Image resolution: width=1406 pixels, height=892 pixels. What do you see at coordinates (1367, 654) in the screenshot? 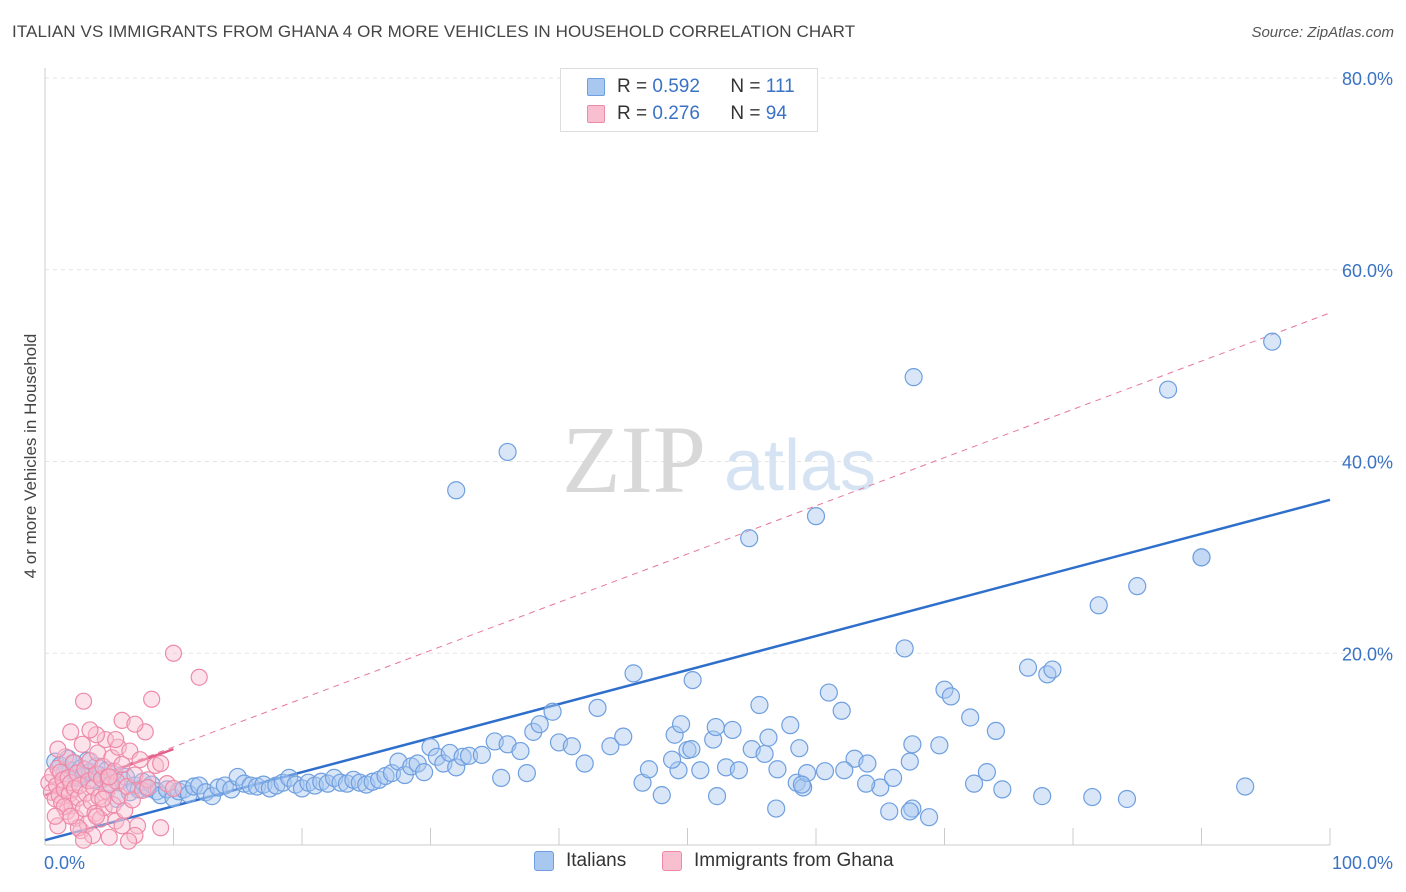
I see `y-tick-label: 20.0%` at bounding box center [1367, 654].